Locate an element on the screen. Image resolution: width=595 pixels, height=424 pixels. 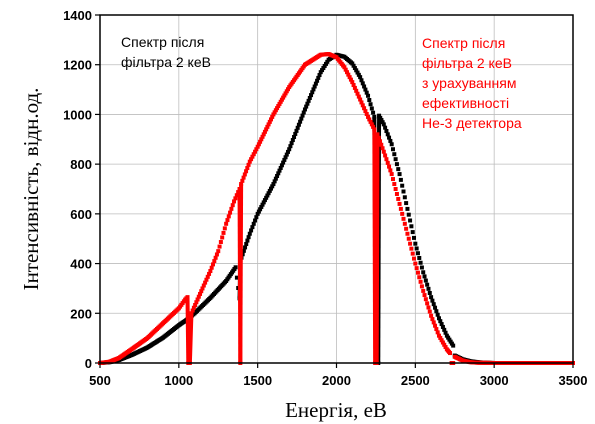
y-tick-label: 1000 is located at coordinates (77, 114).